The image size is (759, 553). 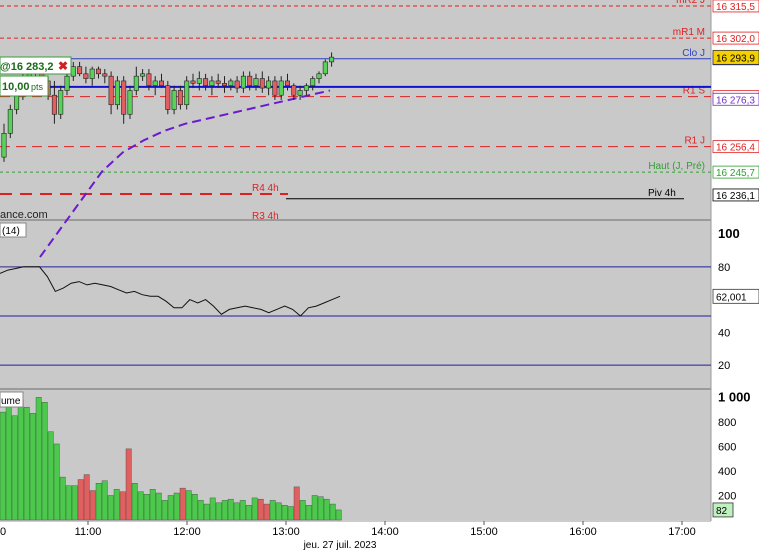 What do you see at coordinates (63, 66) in the screenshot?
I see `order-close-icon: ✖` at bounding box center [63, 66].